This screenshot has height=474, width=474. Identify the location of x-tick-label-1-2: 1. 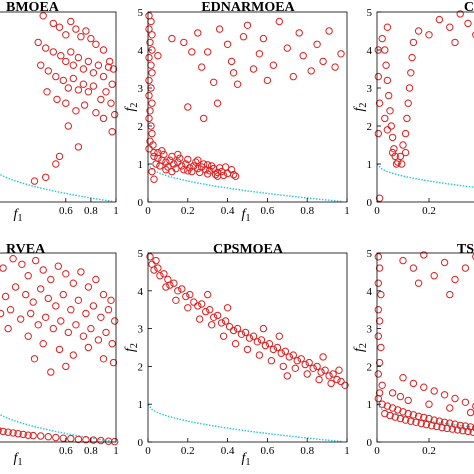
(116, 211).